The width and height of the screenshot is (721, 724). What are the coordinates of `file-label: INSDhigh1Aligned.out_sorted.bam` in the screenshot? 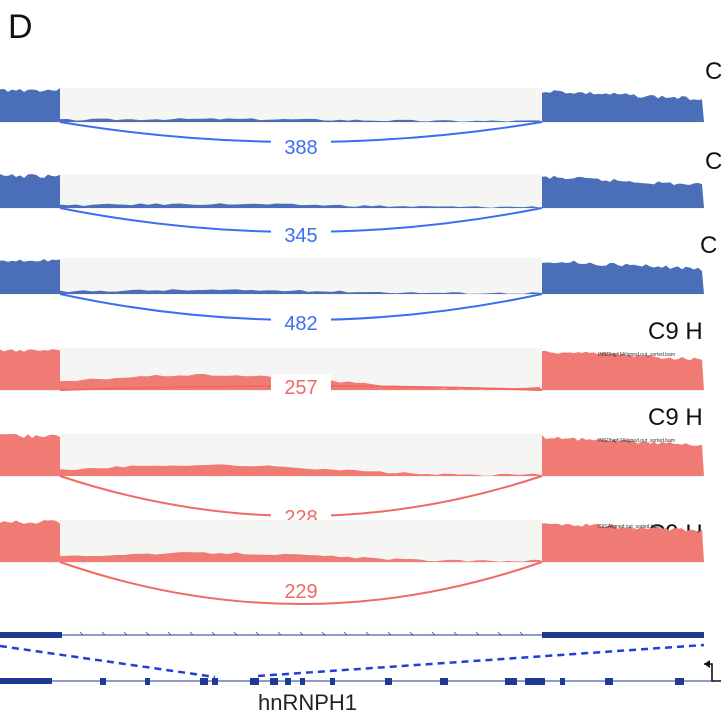 It's located at (636, 355).